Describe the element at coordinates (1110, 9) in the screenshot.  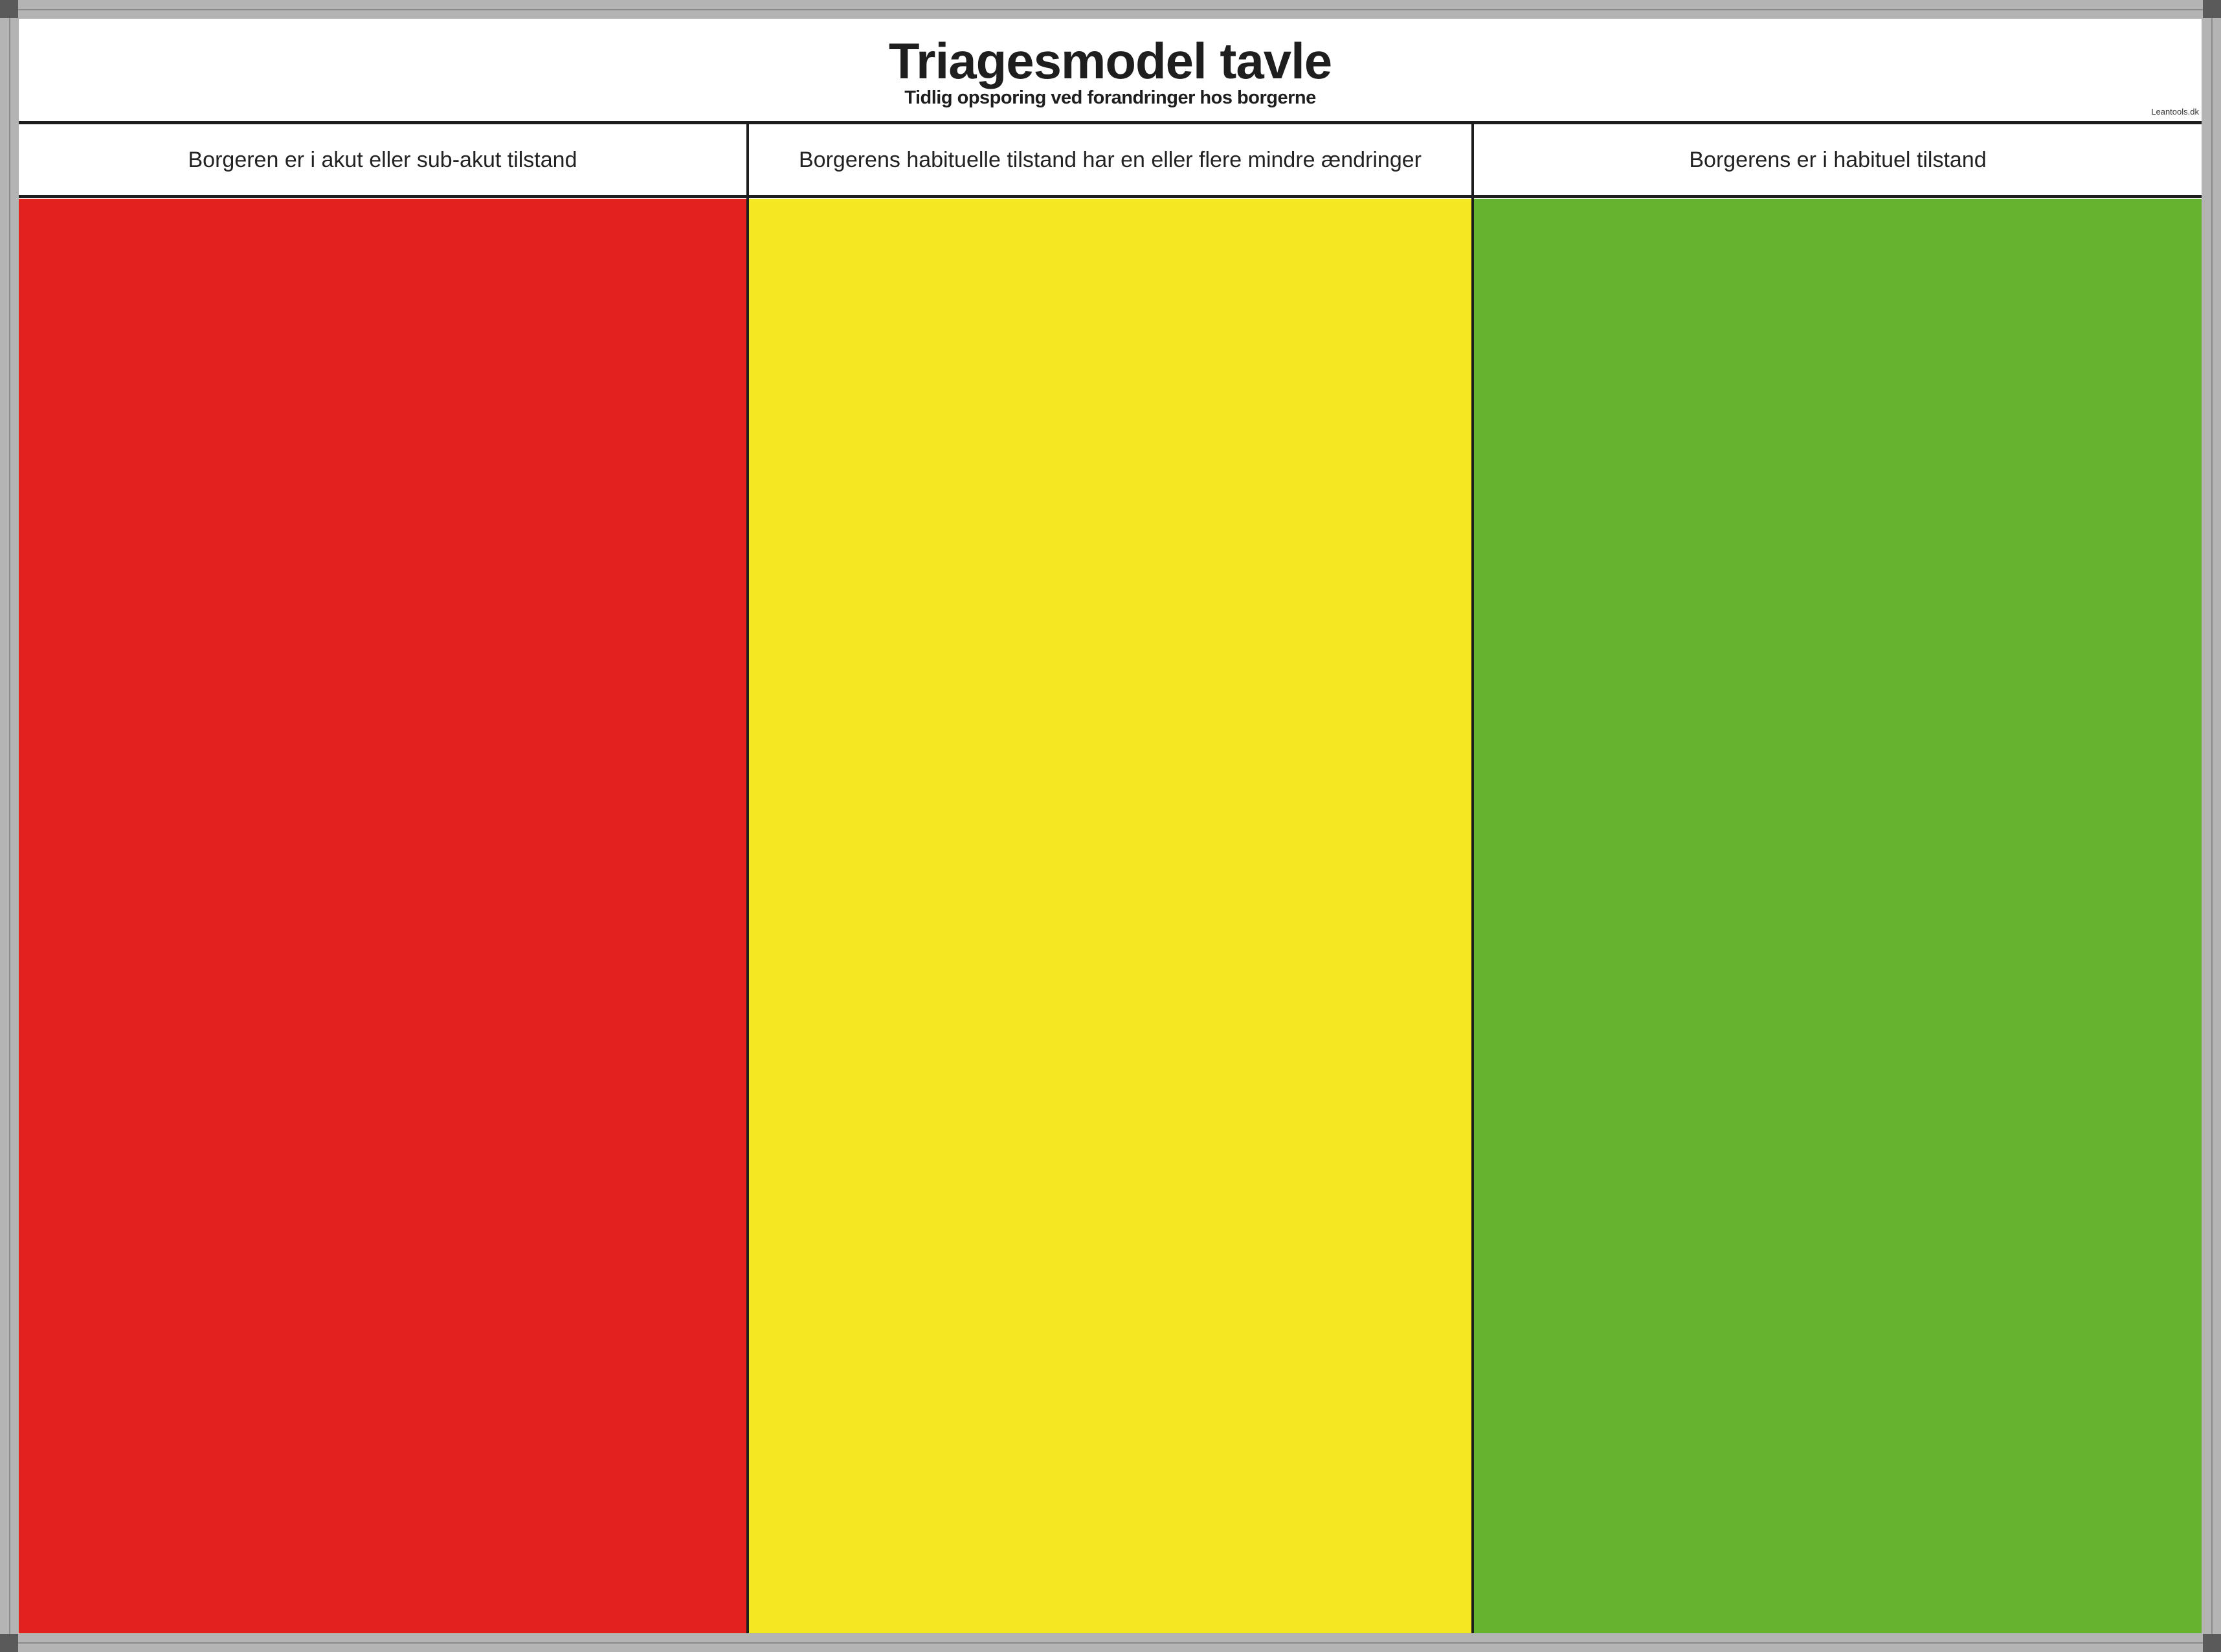
I see `frame-top-groove` at that location.